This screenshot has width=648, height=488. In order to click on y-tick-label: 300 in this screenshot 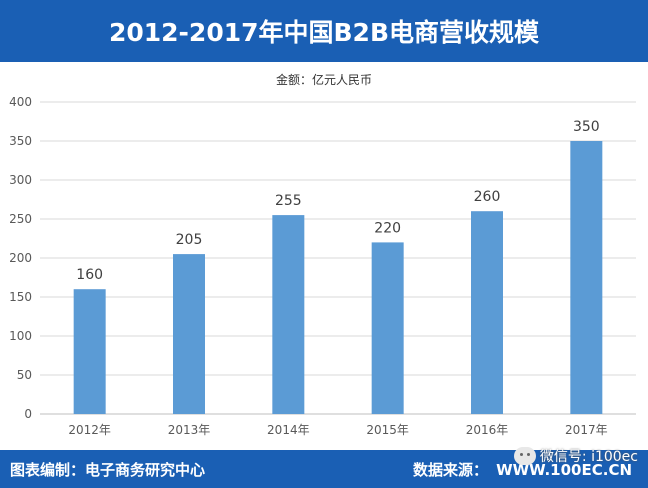, I will do `click(20, 180)`.